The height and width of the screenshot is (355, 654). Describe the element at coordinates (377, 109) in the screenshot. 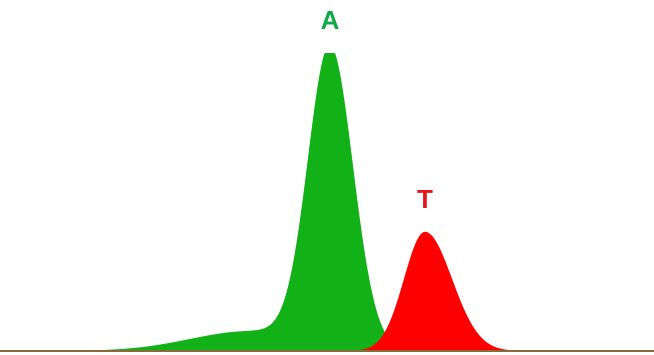

I see `peak-labels: AT` at that location.